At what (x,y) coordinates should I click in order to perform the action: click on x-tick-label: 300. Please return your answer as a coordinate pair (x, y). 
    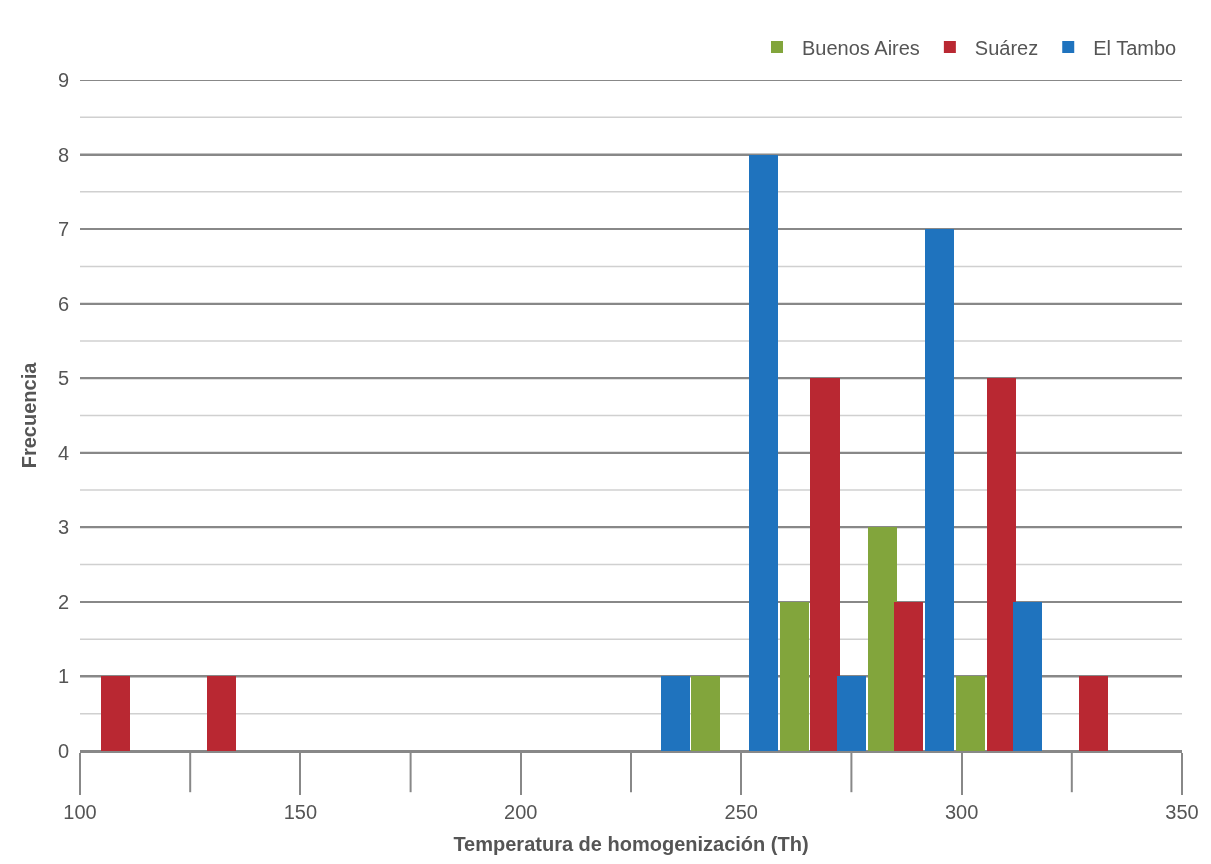
    Looking at the image, I should click on (961, 812).